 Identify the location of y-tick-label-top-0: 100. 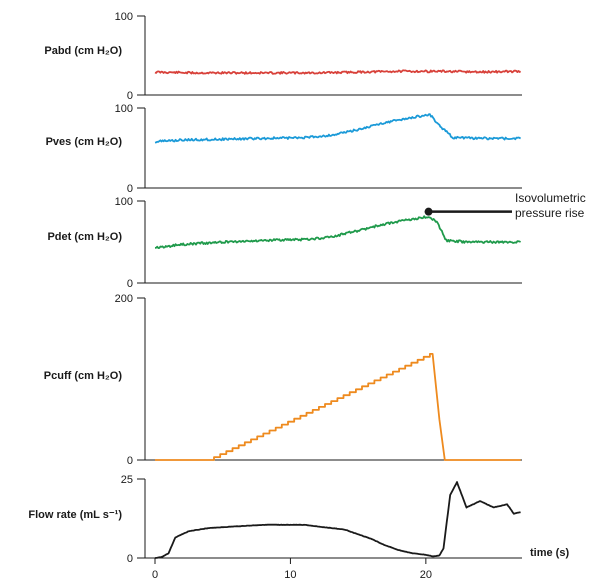
(124, 17).